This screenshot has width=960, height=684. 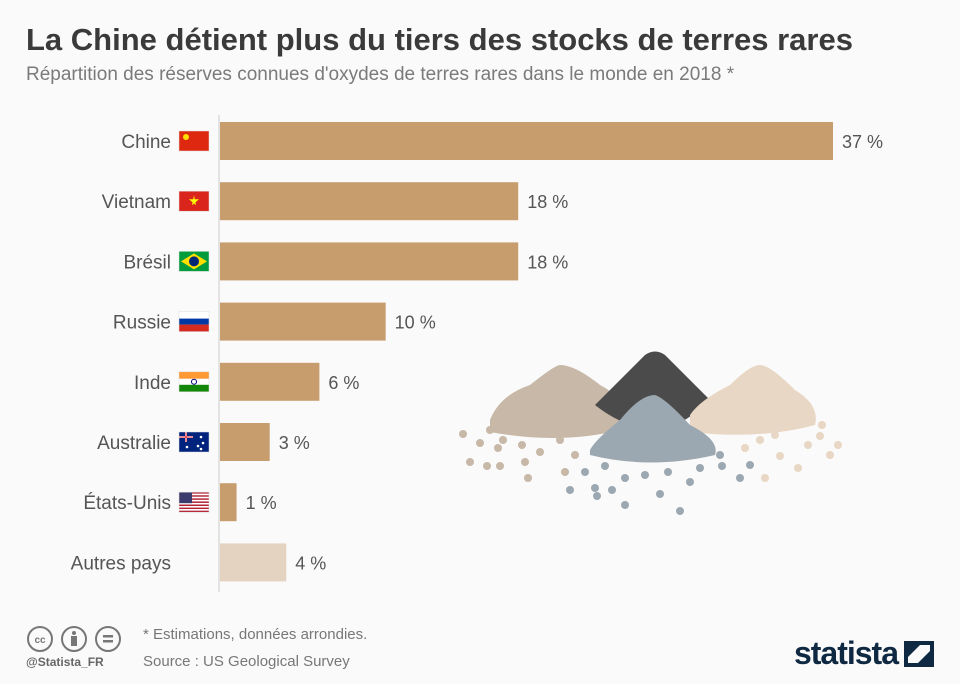 What do you see at coordinates (194, 141) in the screenshot?
I see `china-flag-icon` at bounding box center [194, 141].